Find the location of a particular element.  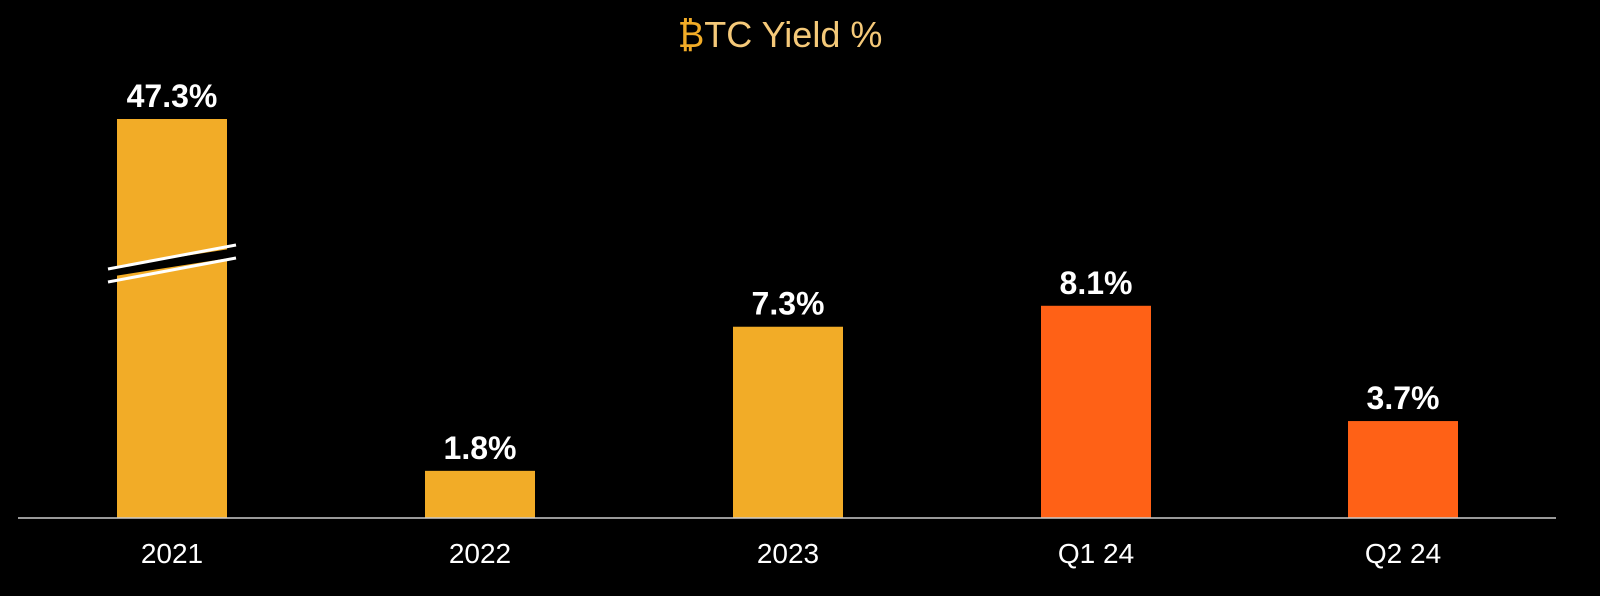

value-label-2021: 47.3% is located at coordinates (172, 96).